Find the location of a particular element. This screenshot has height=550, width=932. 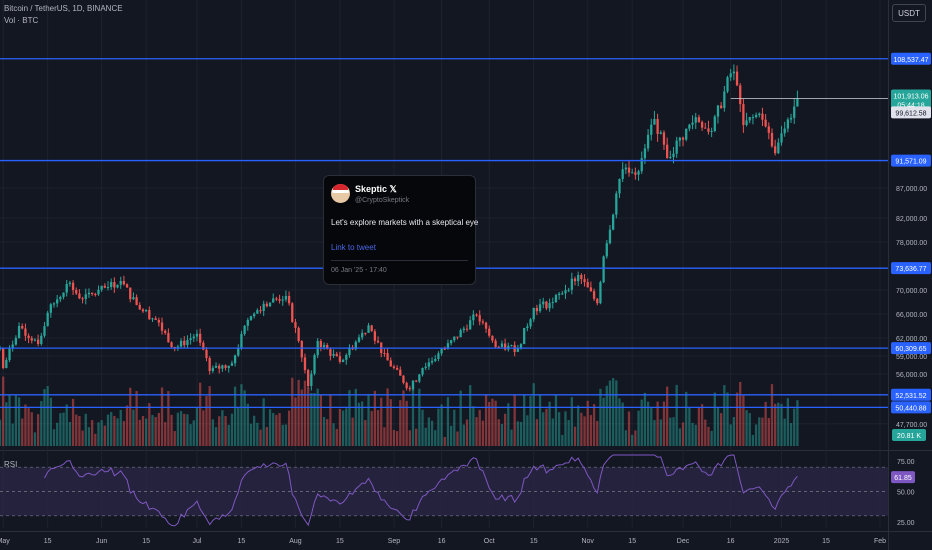

level-tag is located at coordinates (911, 394).